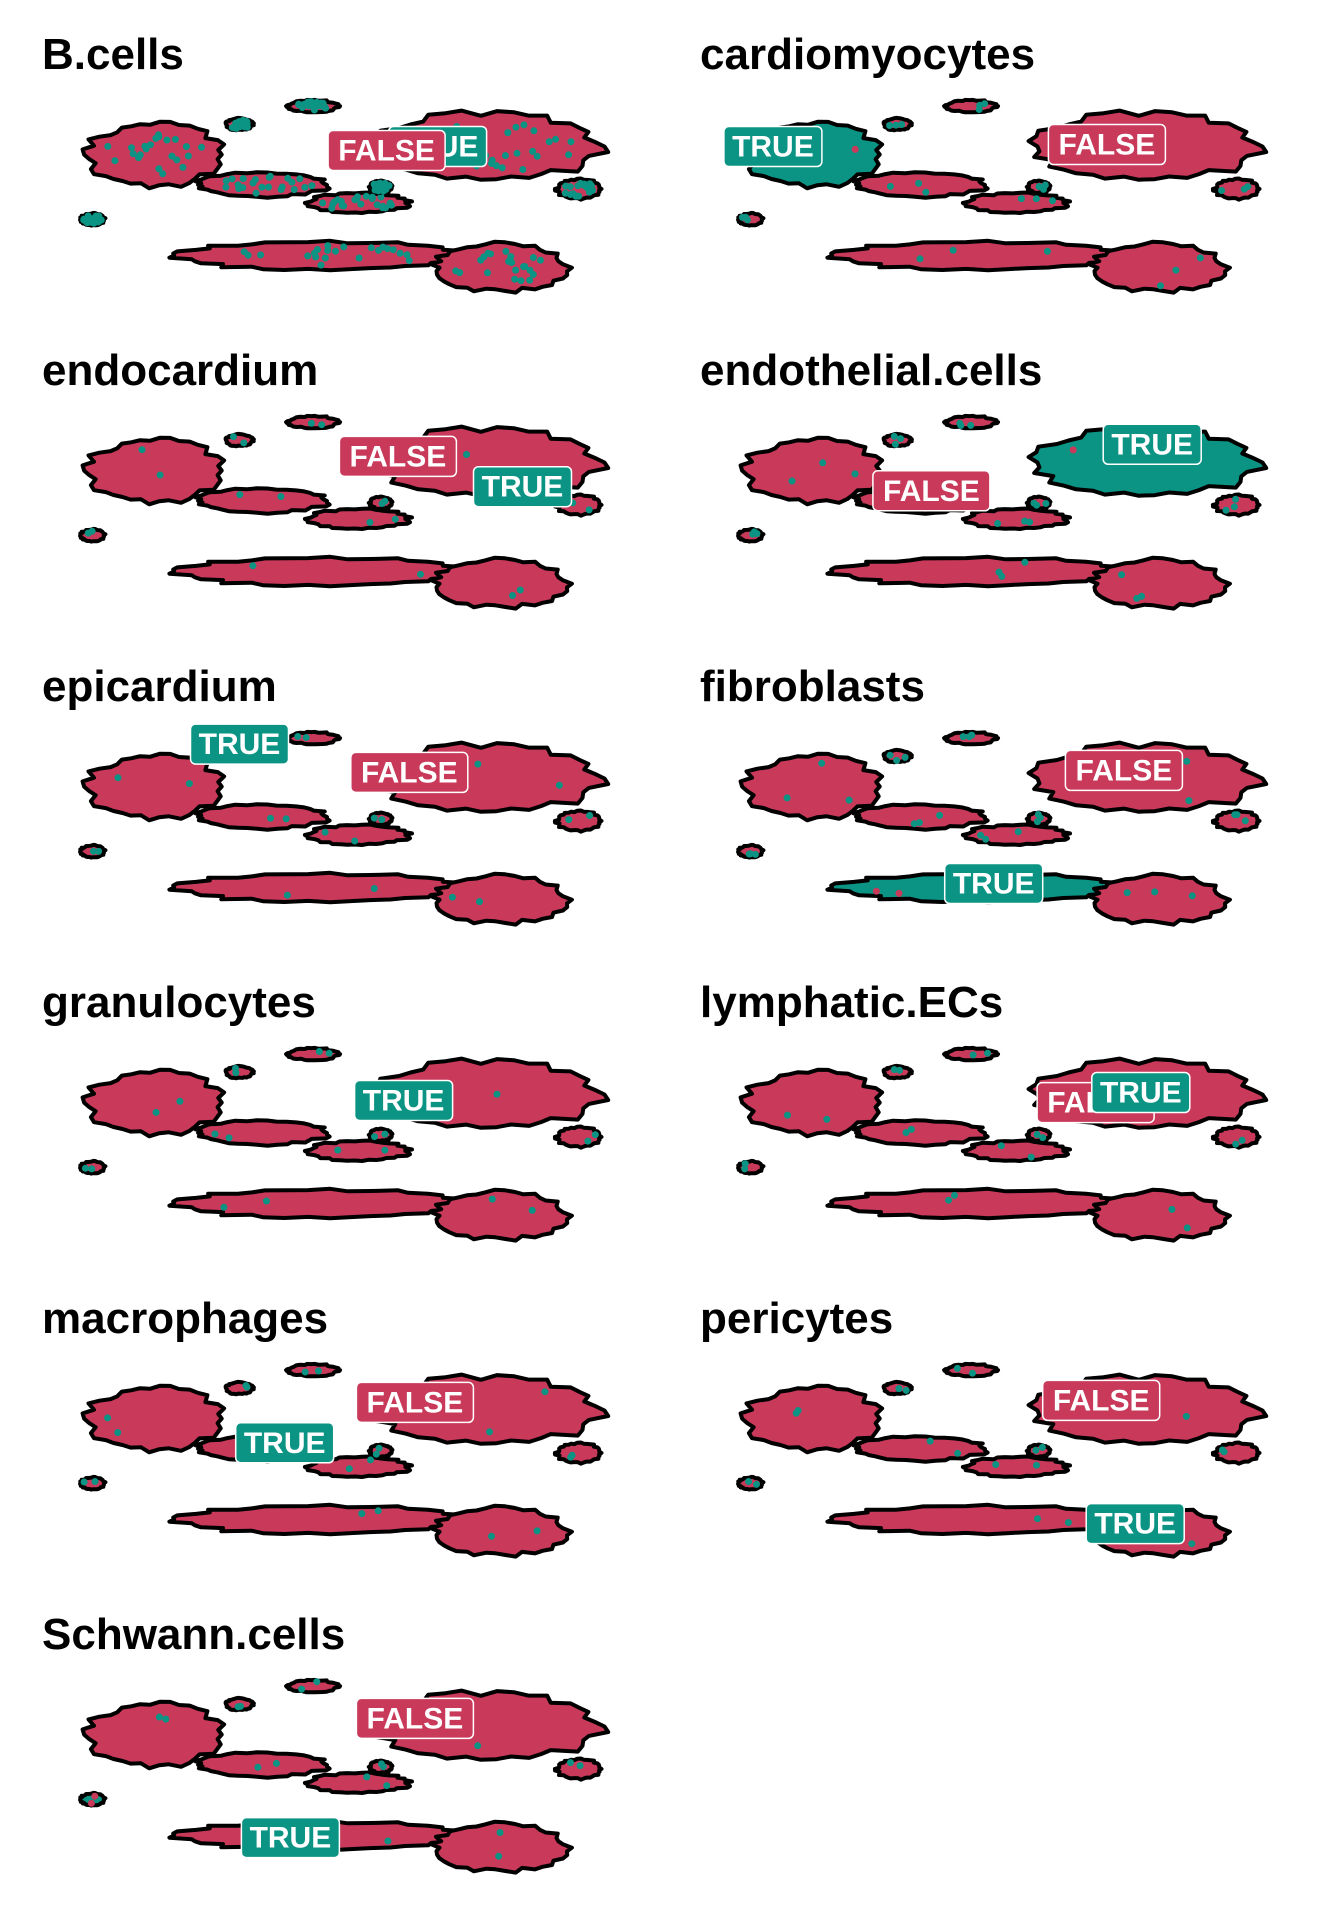 The height and width of the screenshot is (1920, 1344). Describe the element at coordinates (1159, 583) in the screenshot. I see `island-bottom-right` at that location.